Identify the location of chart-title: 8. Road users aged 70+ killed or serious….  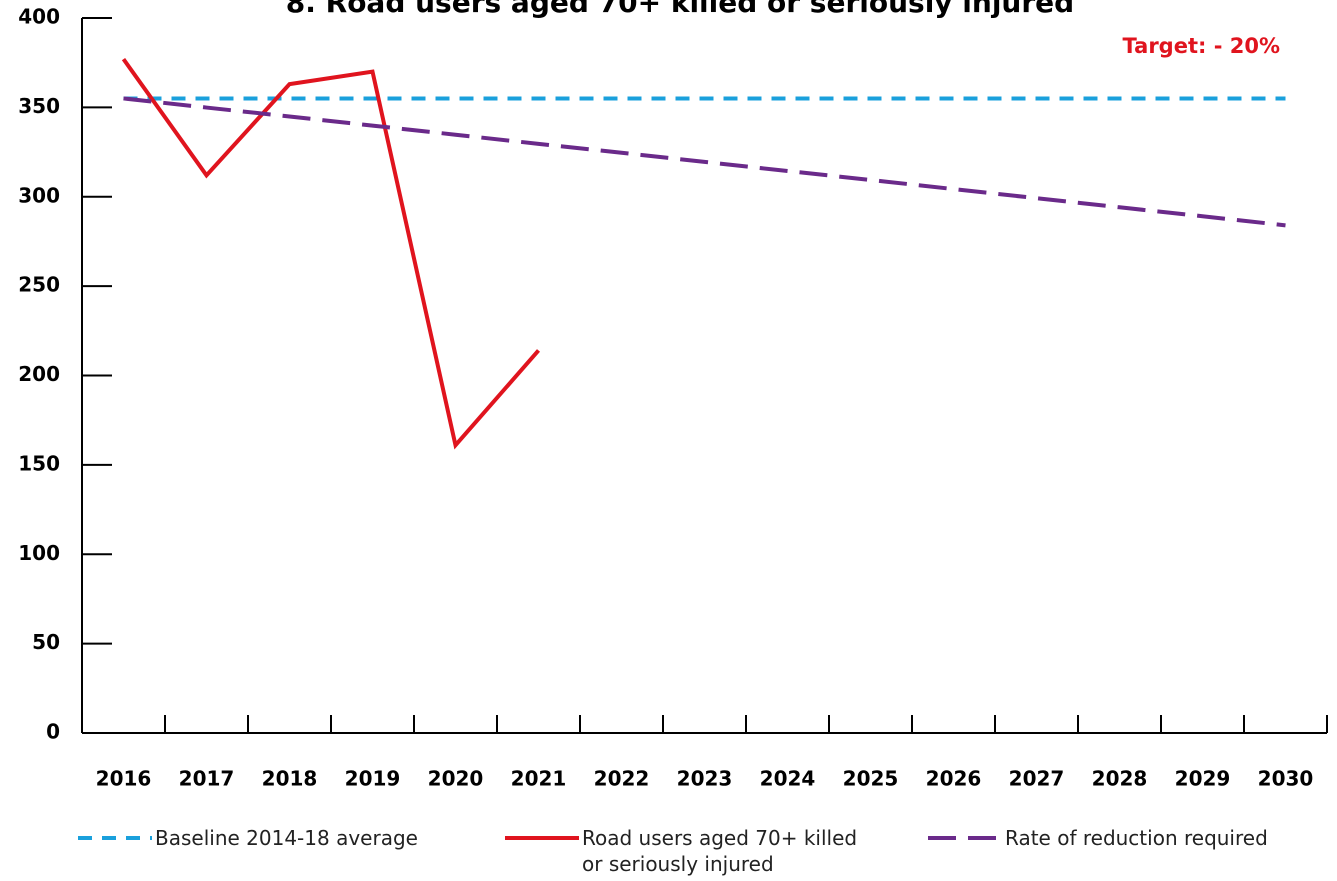
(680, 9).